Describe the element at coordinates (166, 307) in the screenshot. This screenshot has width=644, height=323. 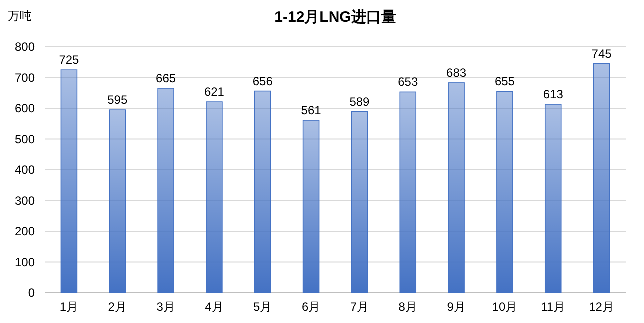
I see `x-tick-label: 3月` at that location.